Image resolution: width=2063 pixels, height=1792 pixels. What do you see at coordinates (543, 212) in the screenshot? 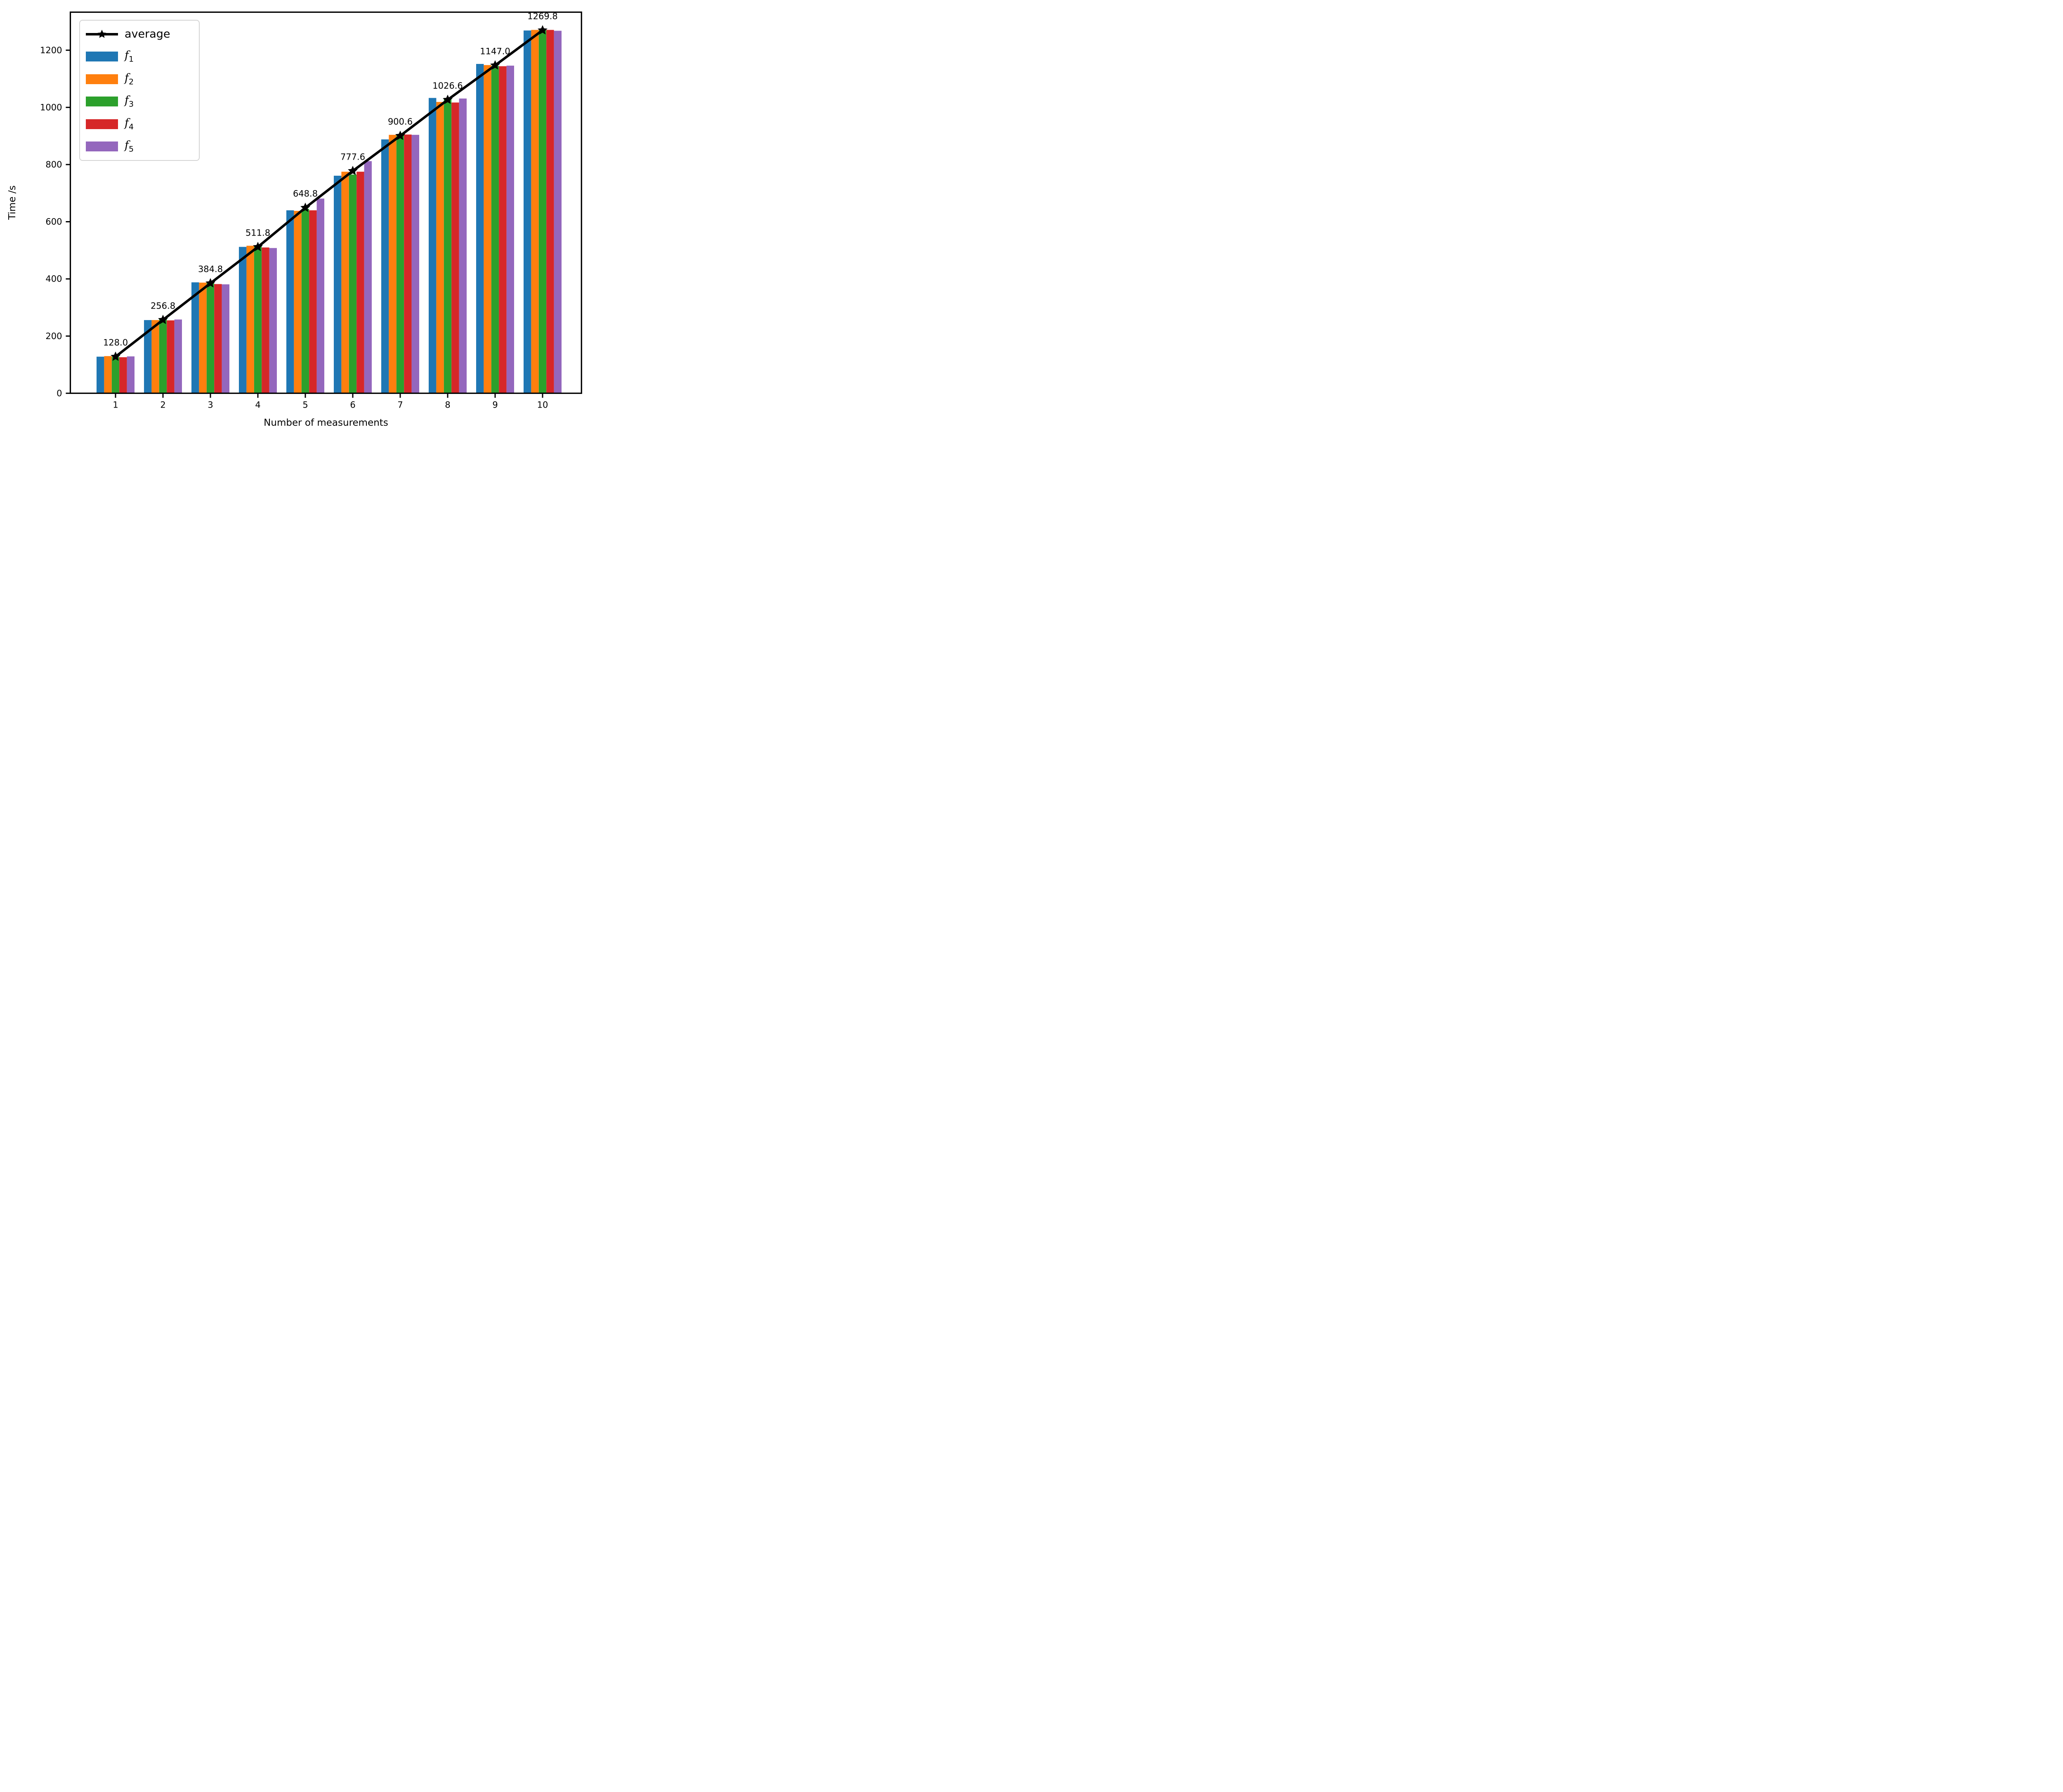
I see `bar-f3-x10` at bounding box center [543, 212].